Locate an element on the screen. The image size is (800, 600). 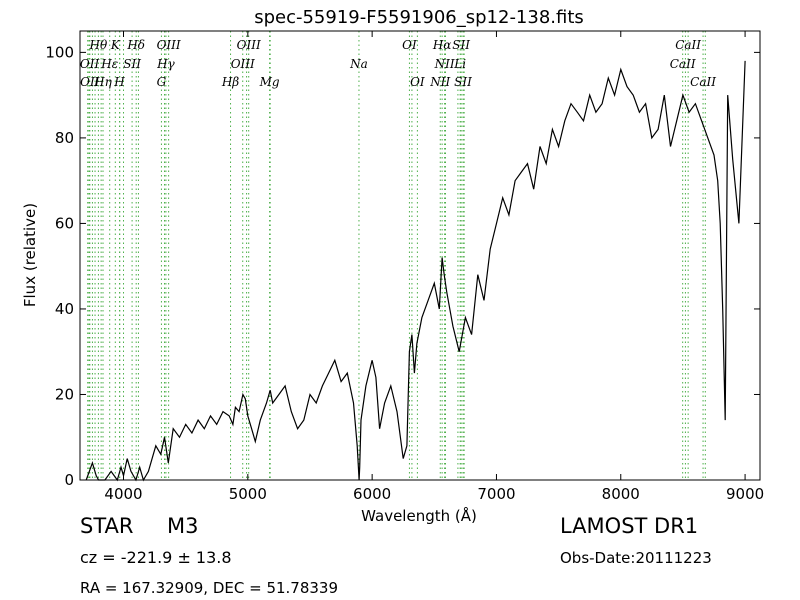
spectral-line-label: Hε is located at coordinates (109, 64).